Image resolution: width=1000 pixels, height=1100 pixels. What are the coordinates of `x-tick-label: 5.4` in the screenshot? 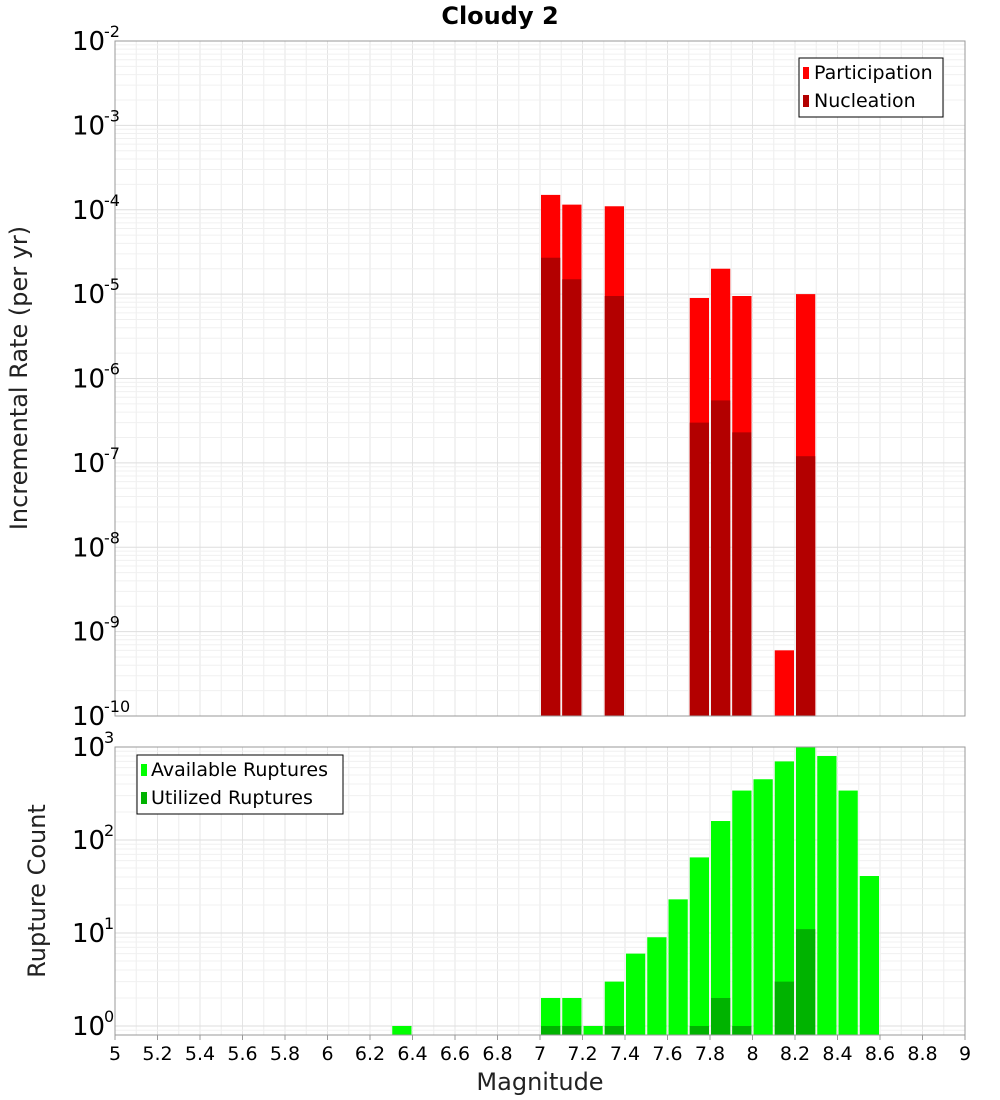 It's located at (200, 1054).